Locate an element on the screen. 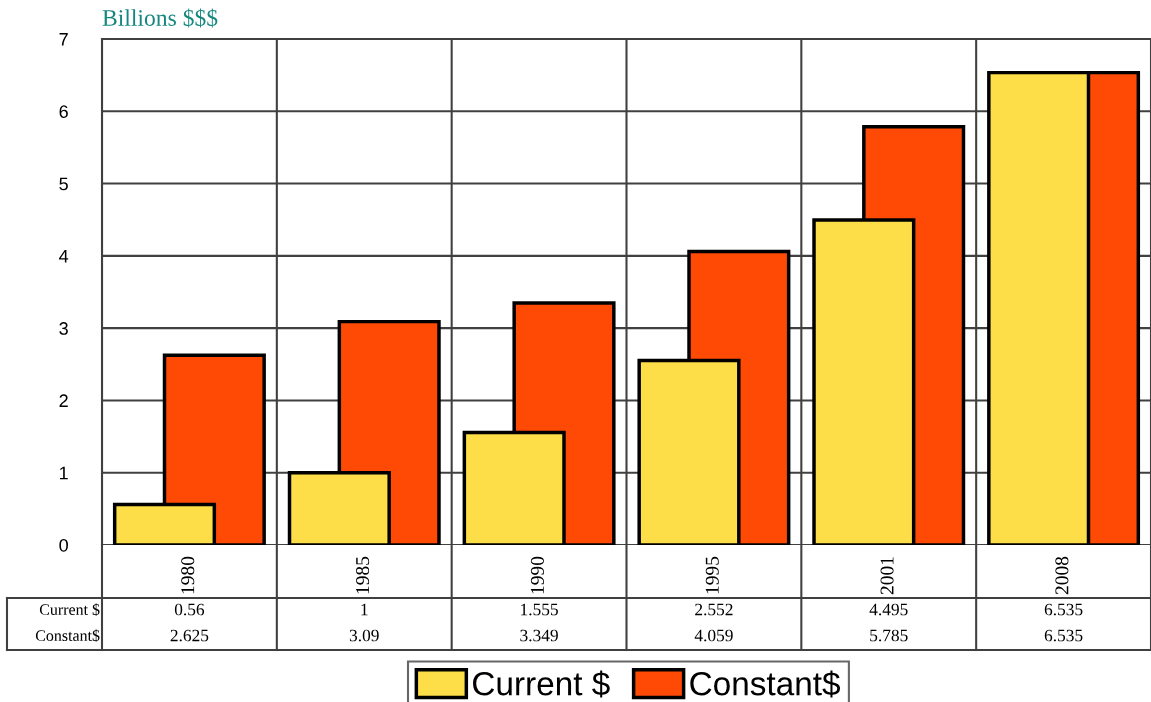 The height and width of the screenshot is (702, 1151). x-tick-label: 1990 is located at coordinates (537, 575).